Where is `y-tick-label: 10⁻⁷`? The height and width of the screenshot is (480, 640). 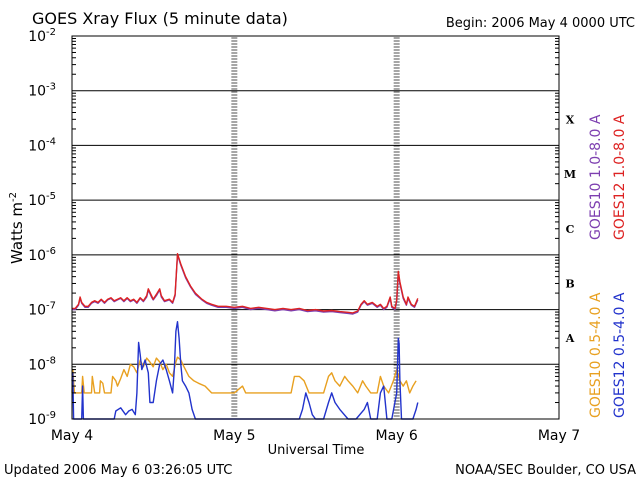 y-tick-label: 10⁻⁷ is located at coordinates (42, 310).